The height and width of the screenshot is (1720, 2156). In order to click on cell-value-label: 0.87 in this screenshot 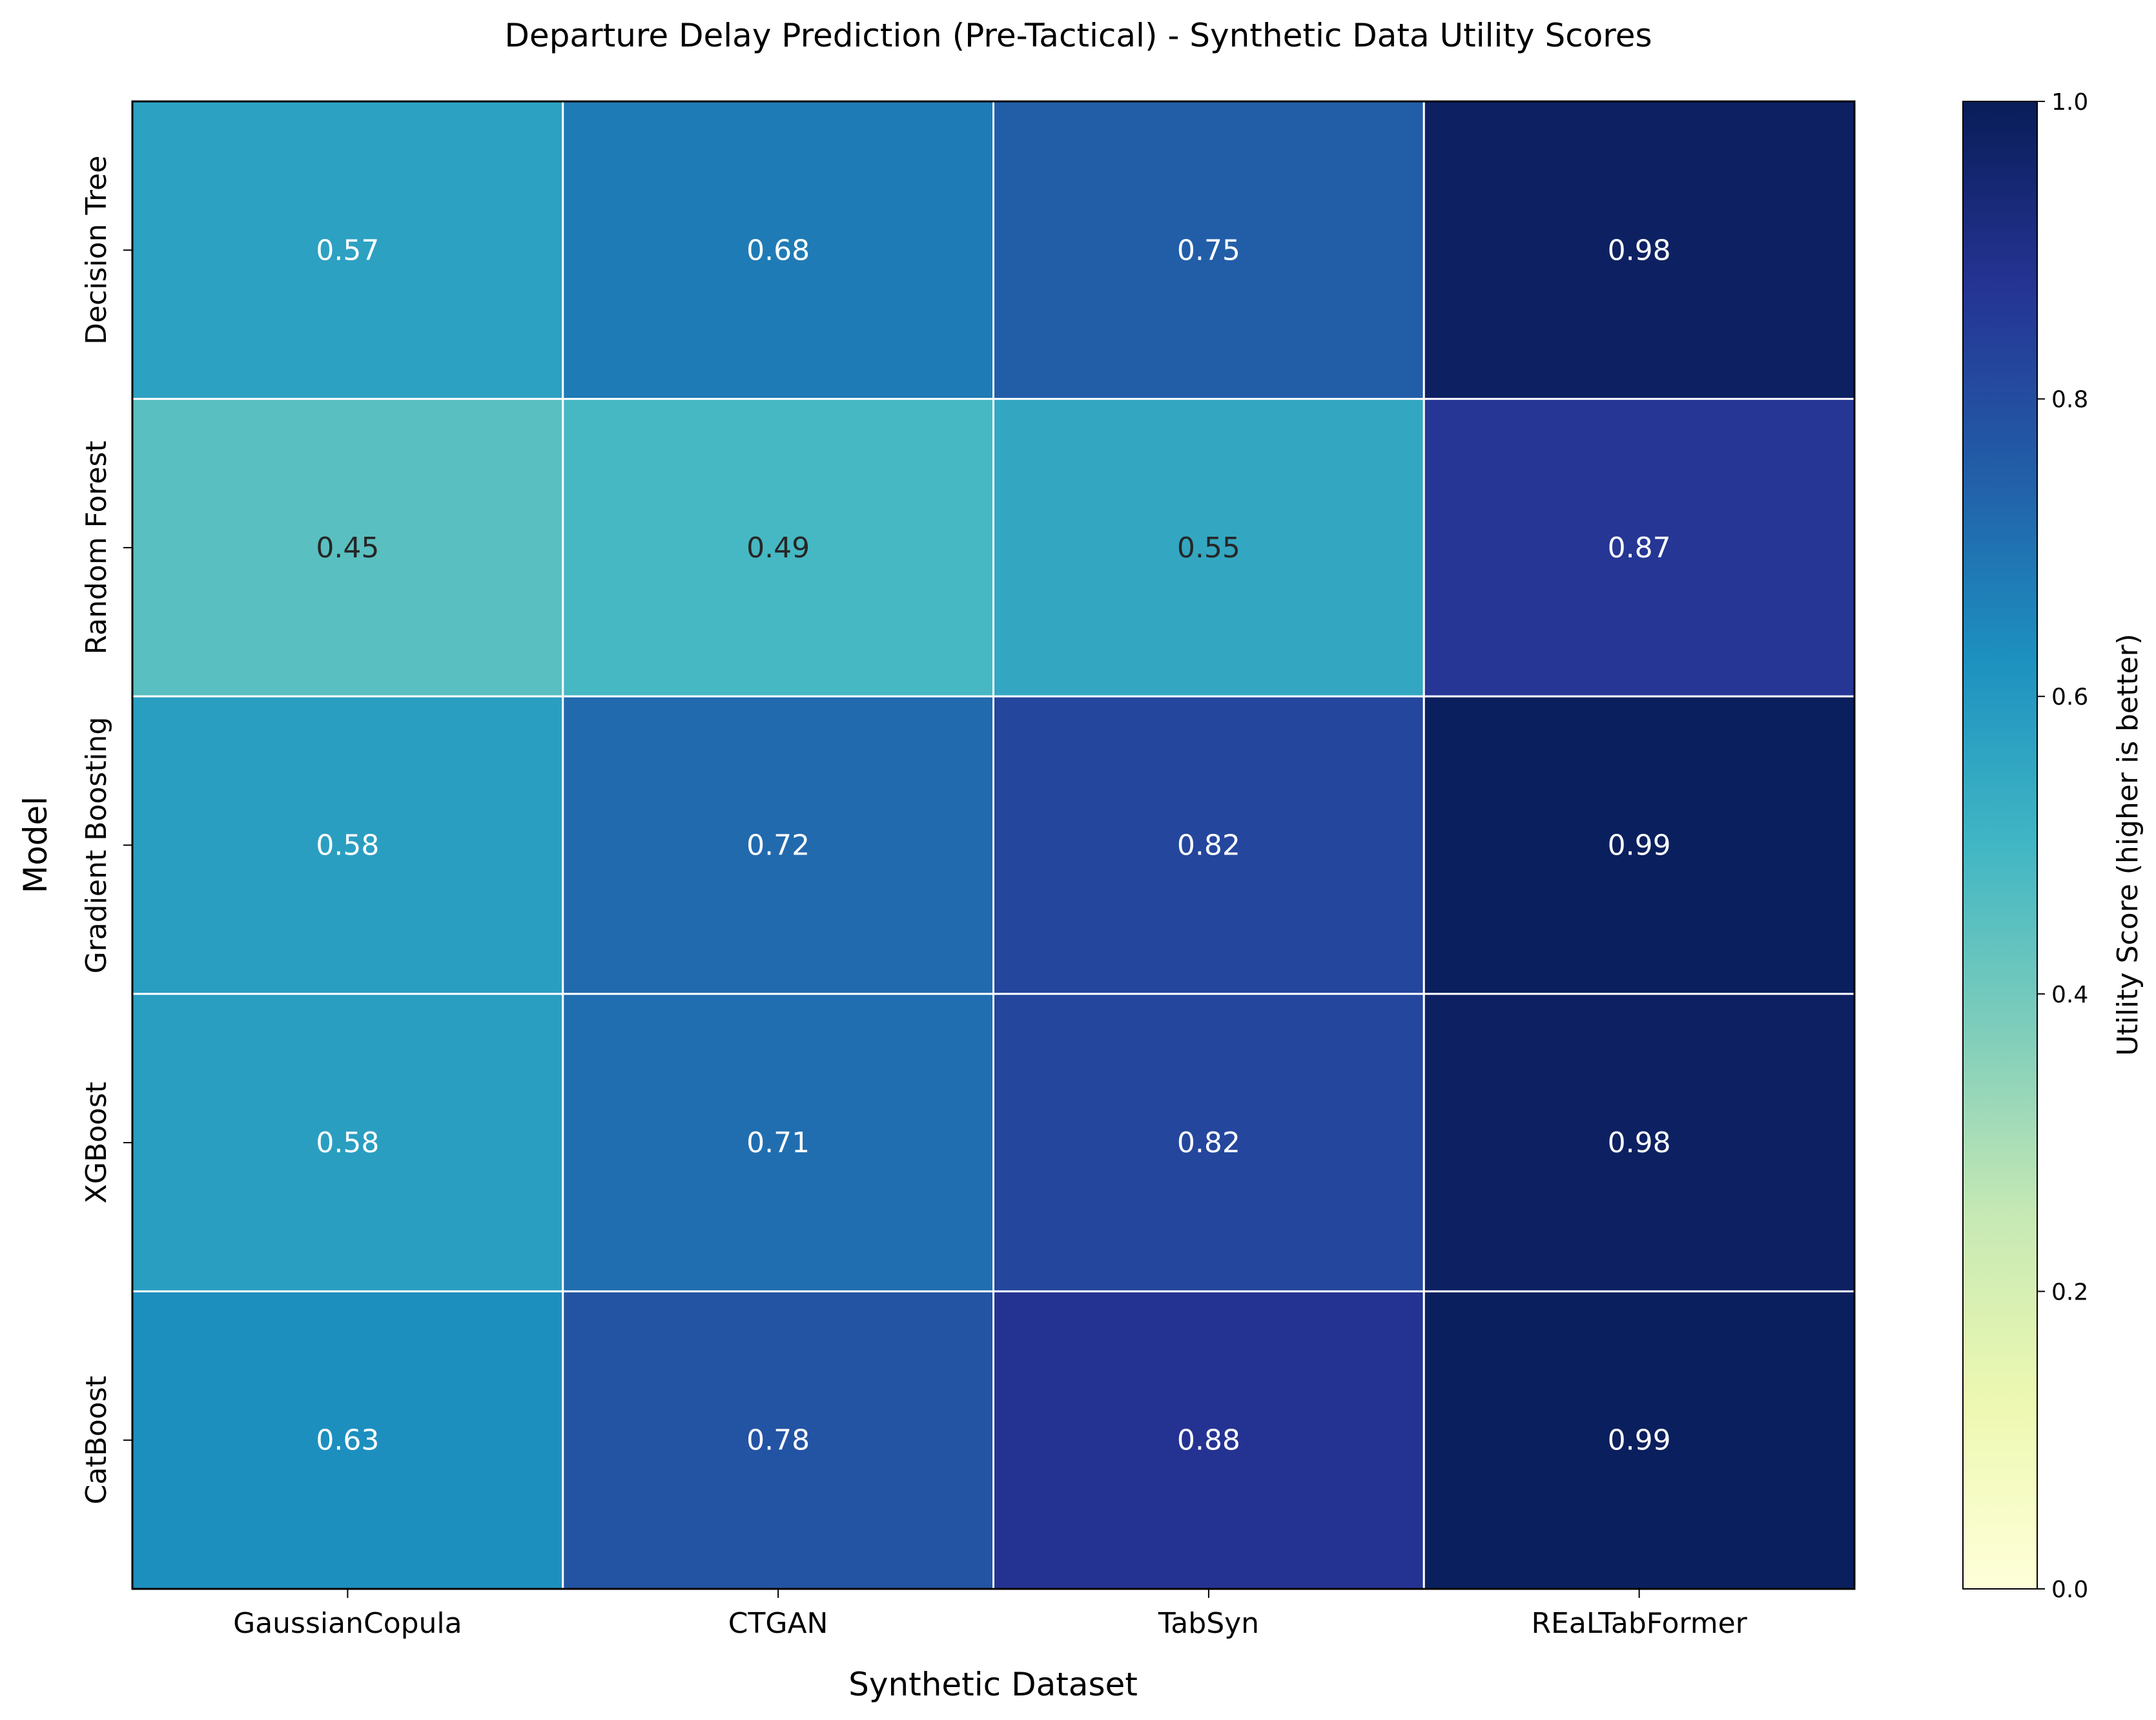, I will do `click(1639, 548)`.